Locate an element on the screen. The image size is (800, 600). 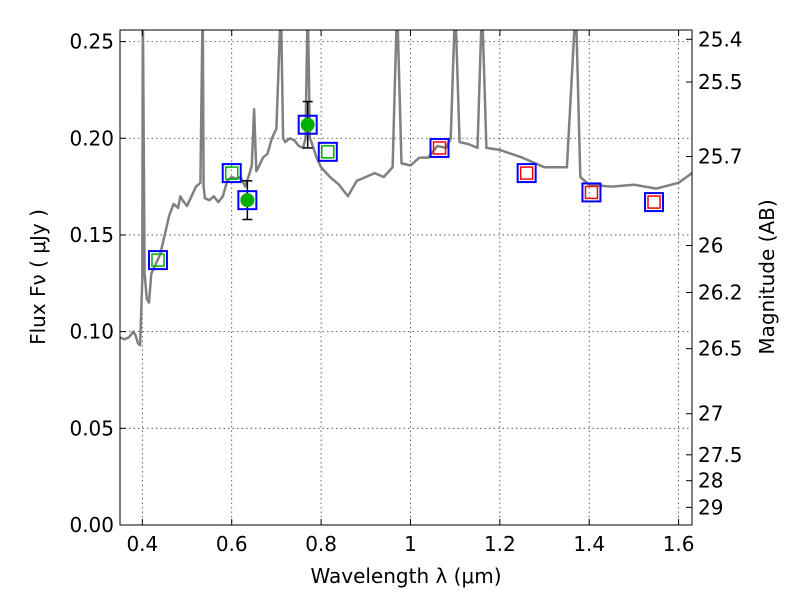
y-tick-label: 0.10 is located at coordinates (91, 332).